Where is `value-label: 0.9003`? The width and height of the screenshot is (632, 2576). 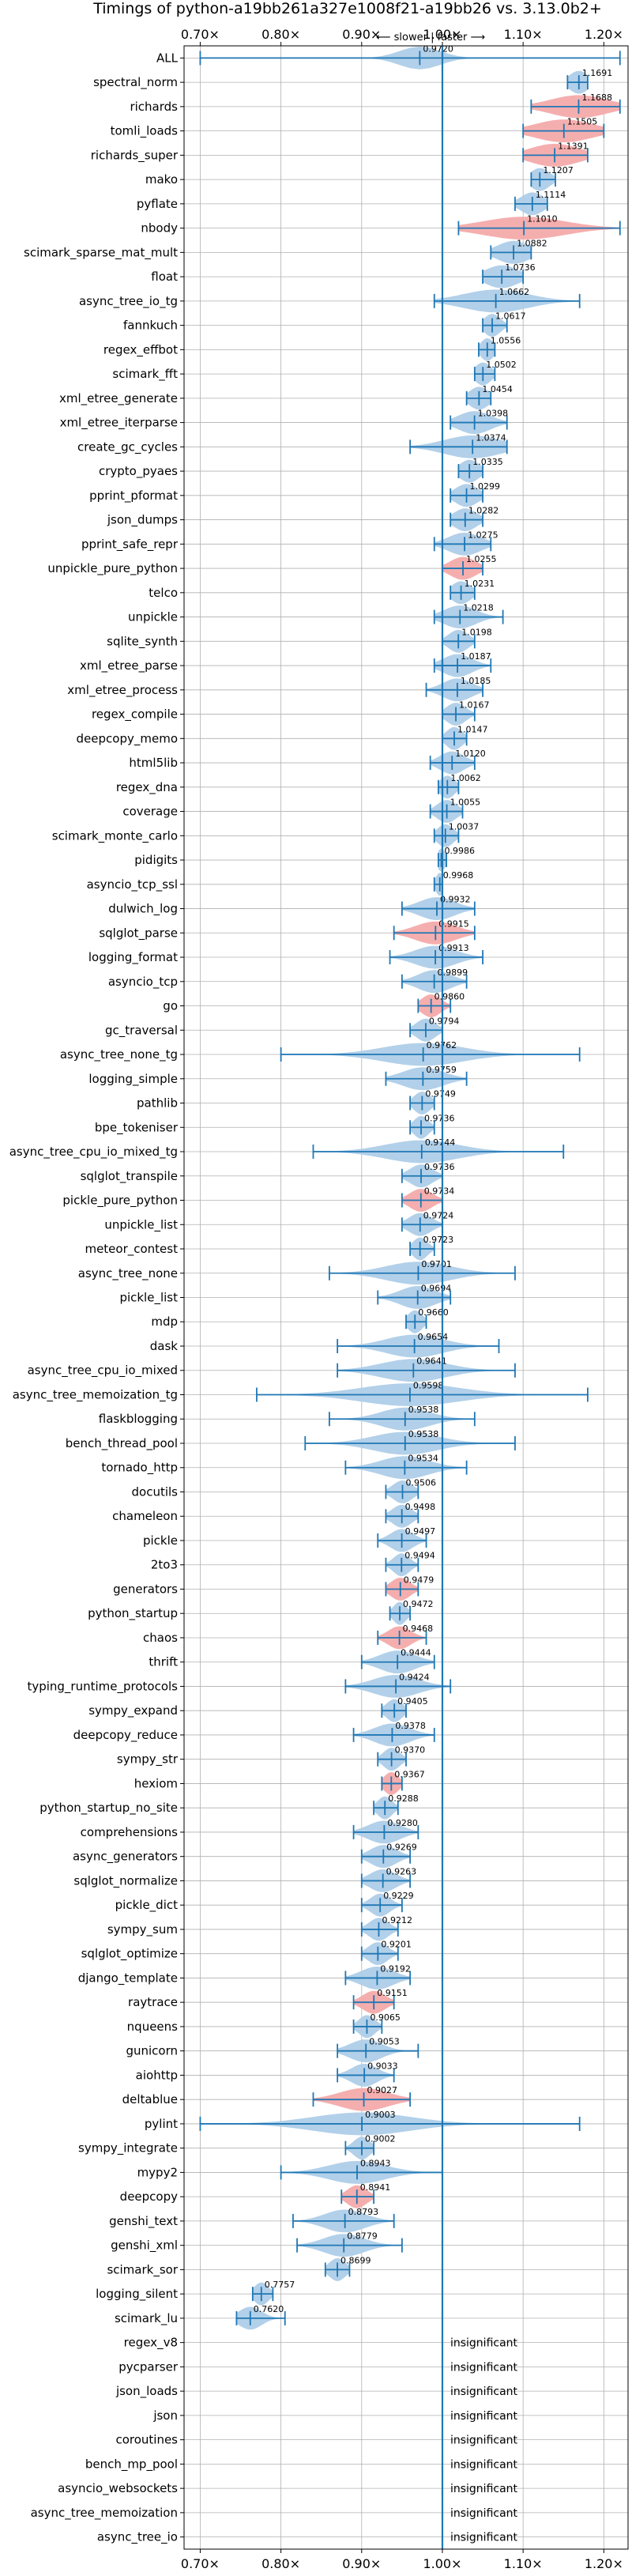
value-label: 0.9003 is located at coordinates (381, 2115).